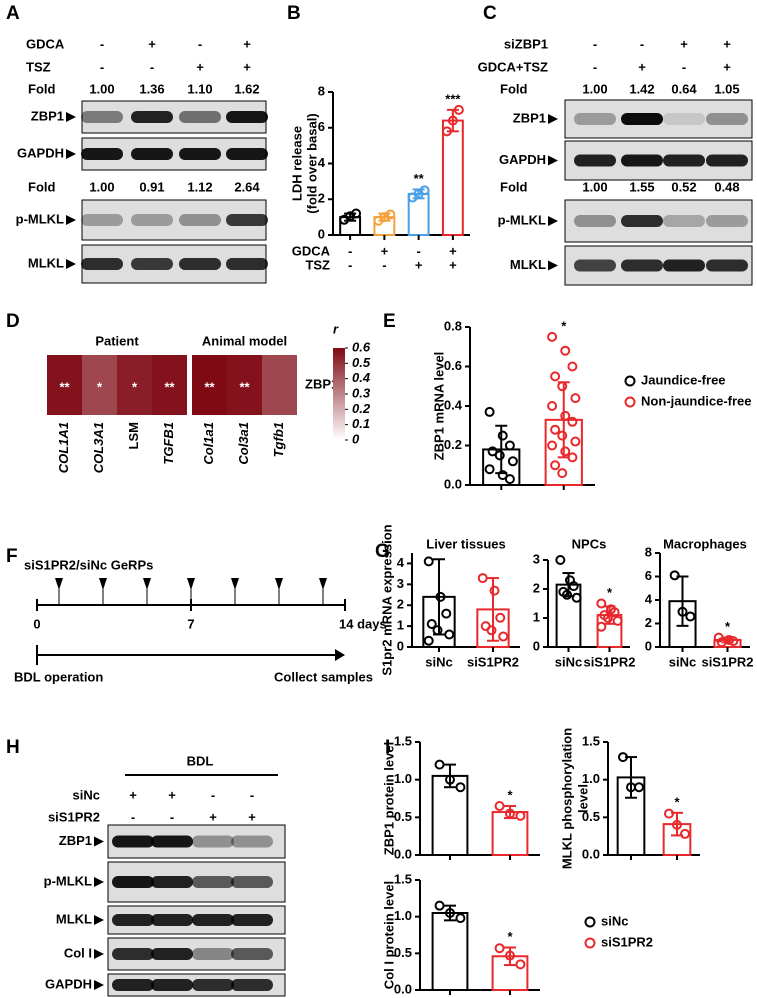 The height and width of the screenshot is (998, 757). What do you see at coordinates (490, 13) in the screenshot?
I see `panel-label: C` at bounding box center [490, 13].